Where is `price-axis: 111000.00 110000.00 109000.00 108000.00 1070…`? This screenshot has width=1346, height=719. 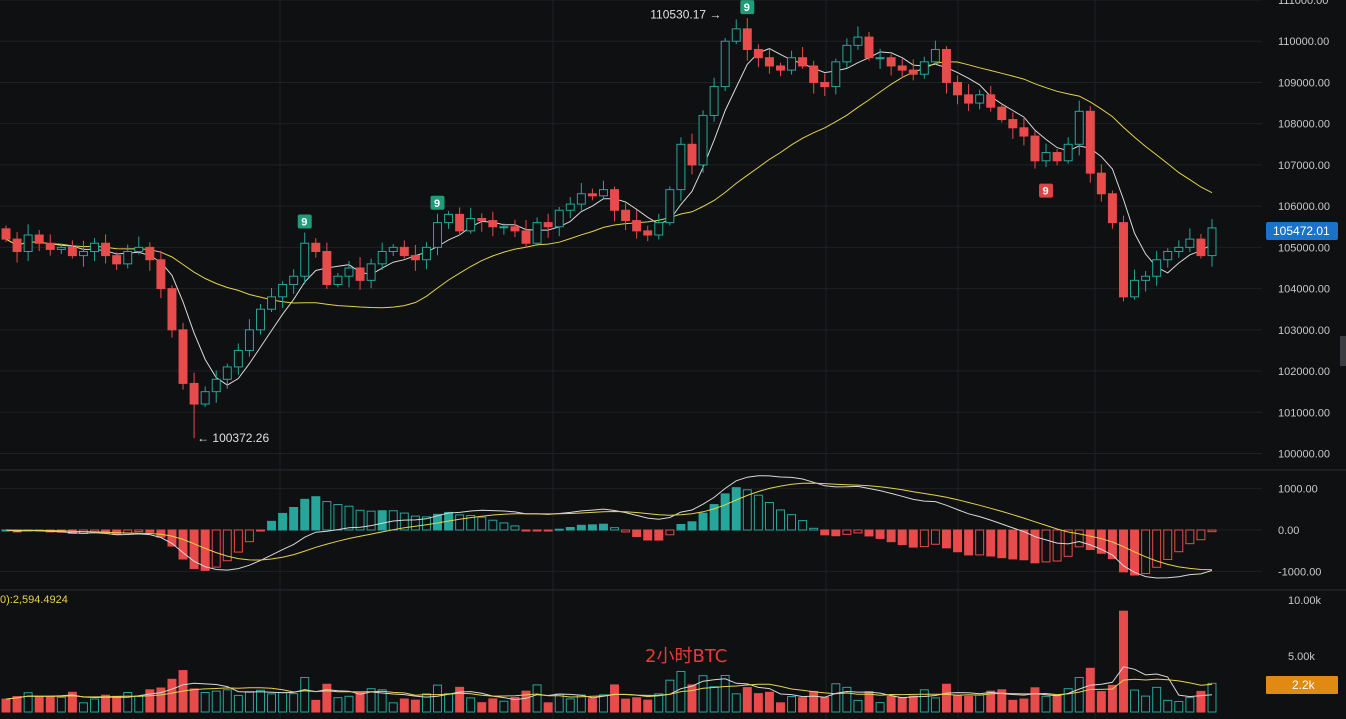
price-axis: 111000.00 110000.00 109000.00 108000.00 1070… is located at coordinates (1304, 331).